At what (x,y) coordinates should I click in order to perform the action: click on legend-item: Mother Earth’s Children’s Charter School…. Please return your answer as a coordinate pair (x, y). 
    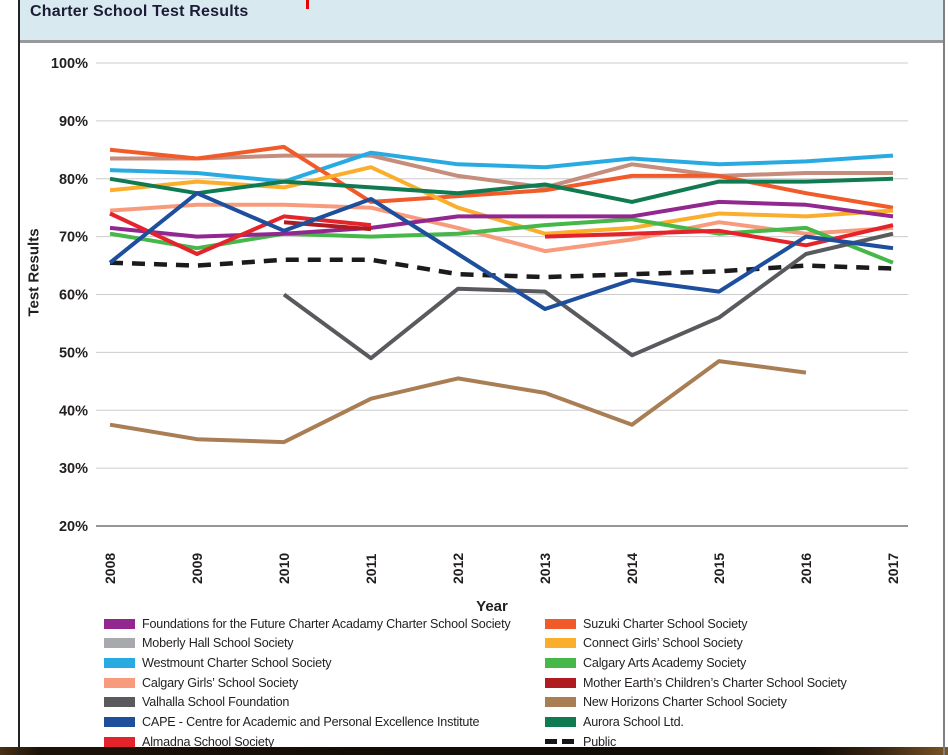
    Looking at the image, I should click on (696, 683).